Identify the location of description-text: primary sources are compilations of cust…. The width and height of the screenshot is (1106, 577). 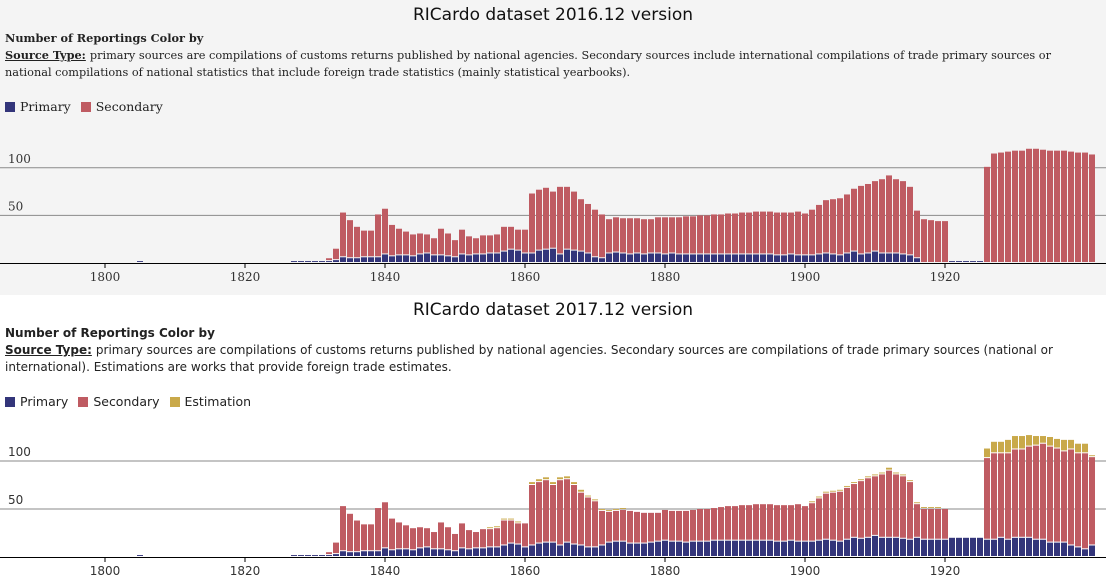
(528, 64).